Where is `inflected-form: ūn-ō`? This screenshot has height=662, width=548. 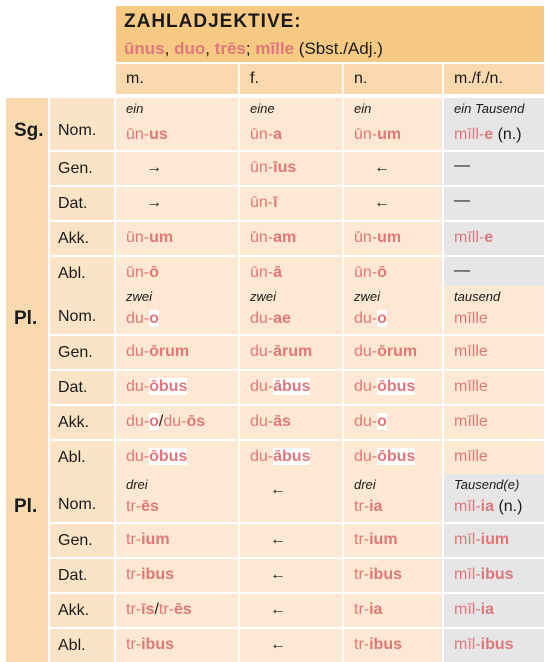 inflected-form: ūn-ō is located at coordinates (142, 273).